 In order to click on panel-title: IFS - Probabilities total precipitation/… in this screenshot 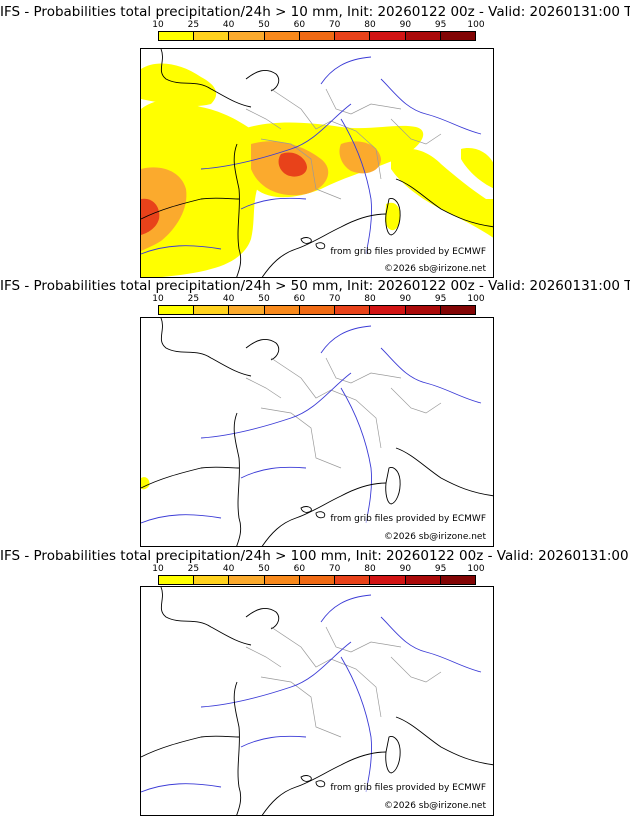, I will do `click(315, 12)`.